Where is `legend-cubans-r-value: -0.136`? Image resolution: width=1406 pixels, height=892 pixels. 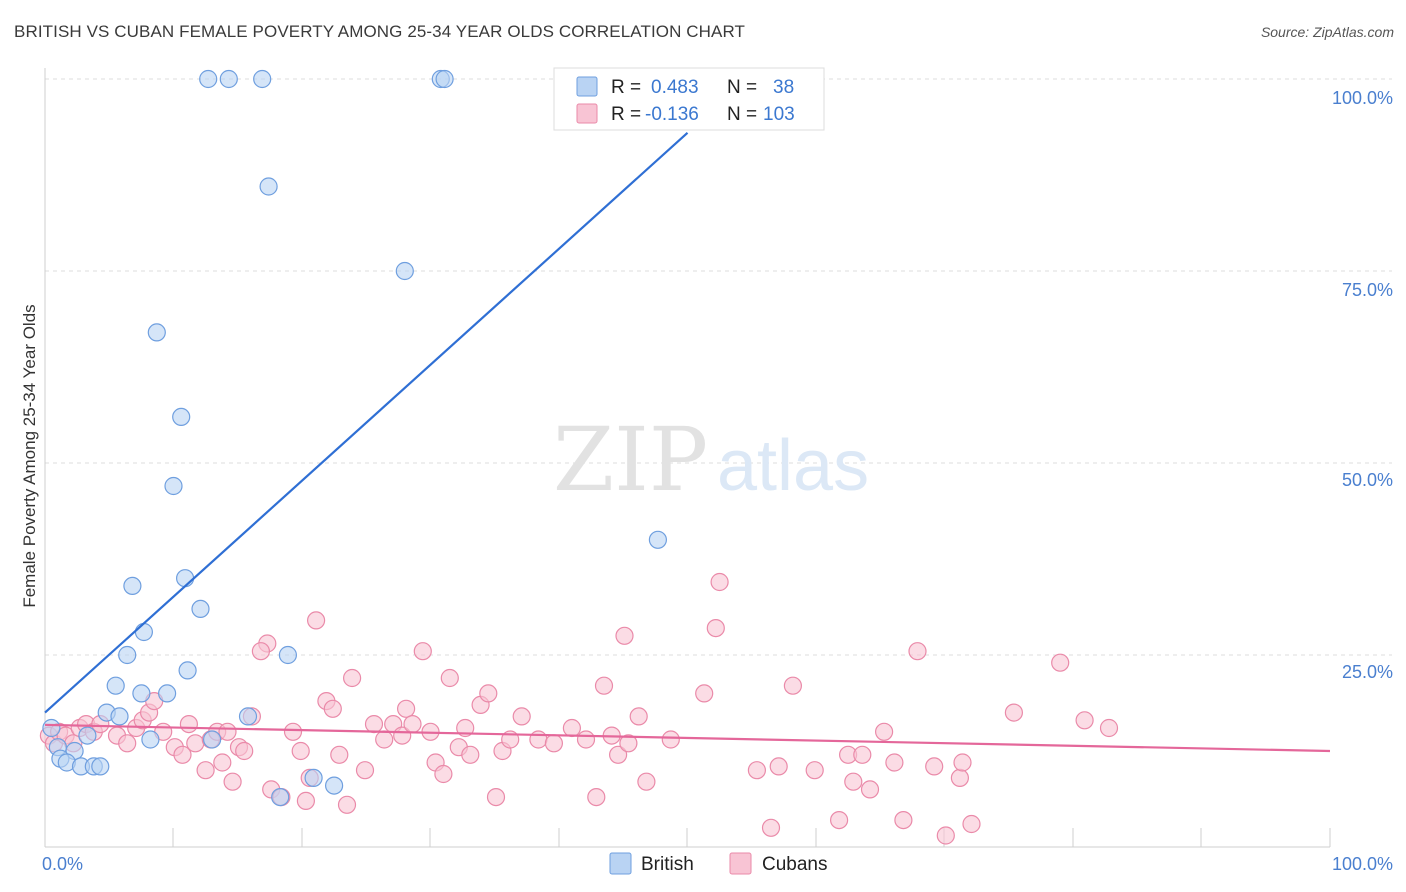
legend-cubans-r-value: -0.136 is located at coordinates (672, 114).